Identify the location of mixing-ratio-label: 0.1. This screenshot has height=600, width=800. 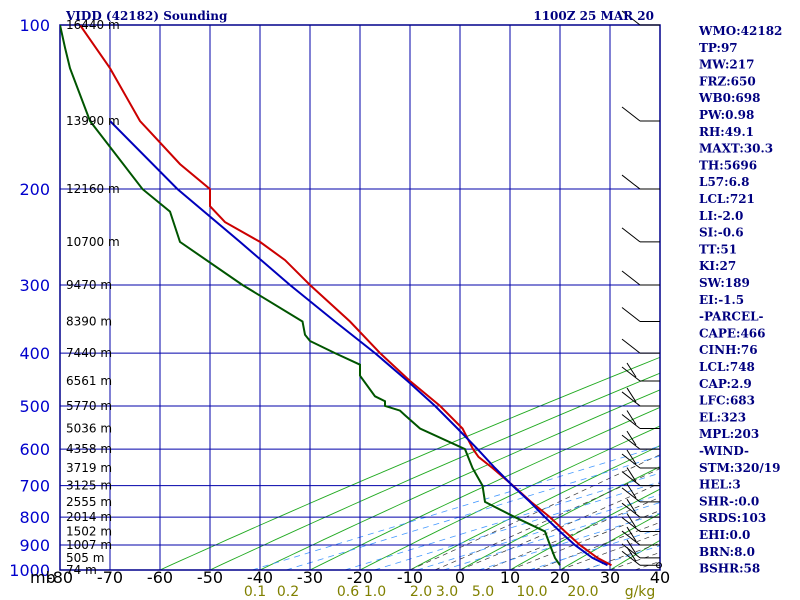
(255, 592).